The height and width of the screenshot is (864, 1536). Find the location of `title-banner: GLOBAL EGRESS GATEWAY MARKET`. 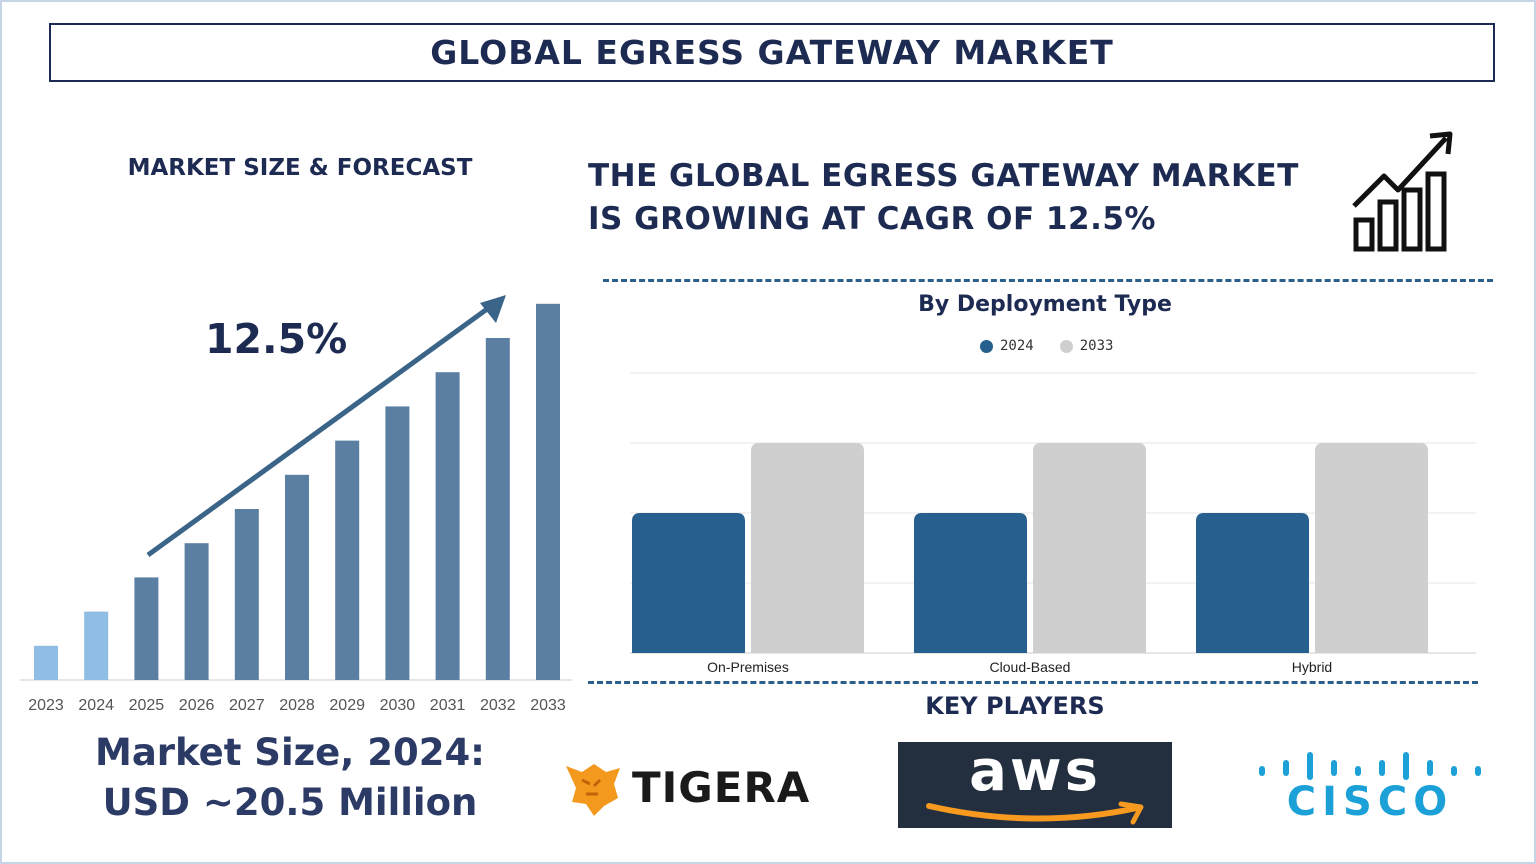

title-banner: GLOBAL EGRESS GATEWAY MARKET is located at coordinates (772, 52).